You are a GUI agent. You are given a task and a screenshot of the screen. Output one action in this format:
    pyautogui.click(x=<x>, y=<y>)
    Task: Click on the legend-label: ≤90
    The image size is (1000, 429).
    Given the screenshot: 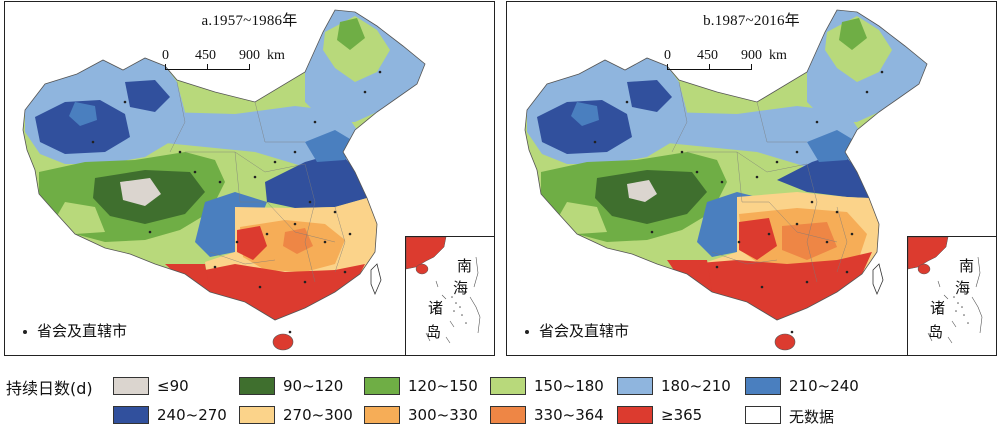 What is the action you would take?
    pyautogui.click(x=173, y=386)
    